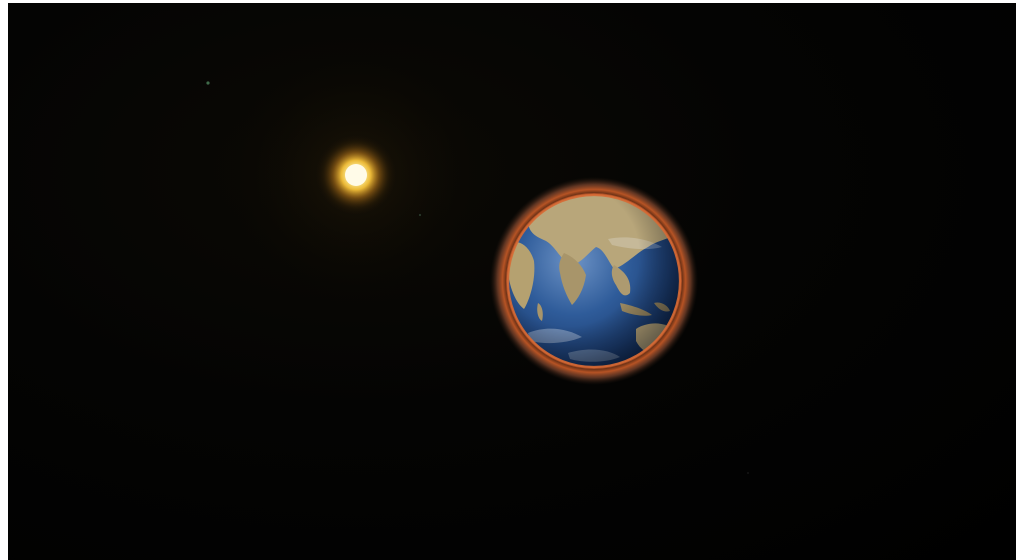 The image size is (1016, 560). What do you see at coordinates (594, 281) in the screenshot?
I see `earth-icon` at bounding box center [594, 281].